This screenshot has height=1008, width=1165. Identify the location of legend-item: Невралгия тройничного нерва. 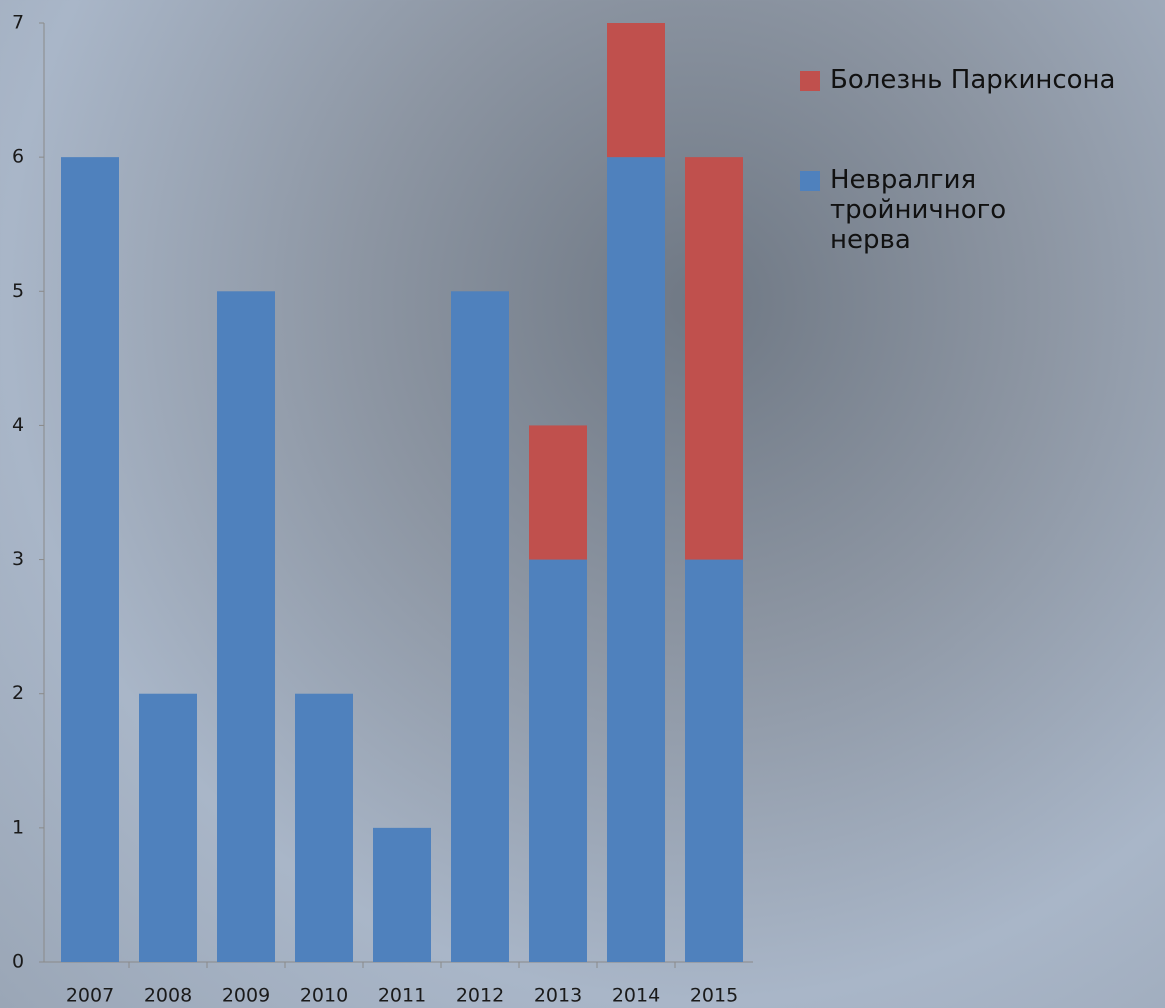
(915, 210).